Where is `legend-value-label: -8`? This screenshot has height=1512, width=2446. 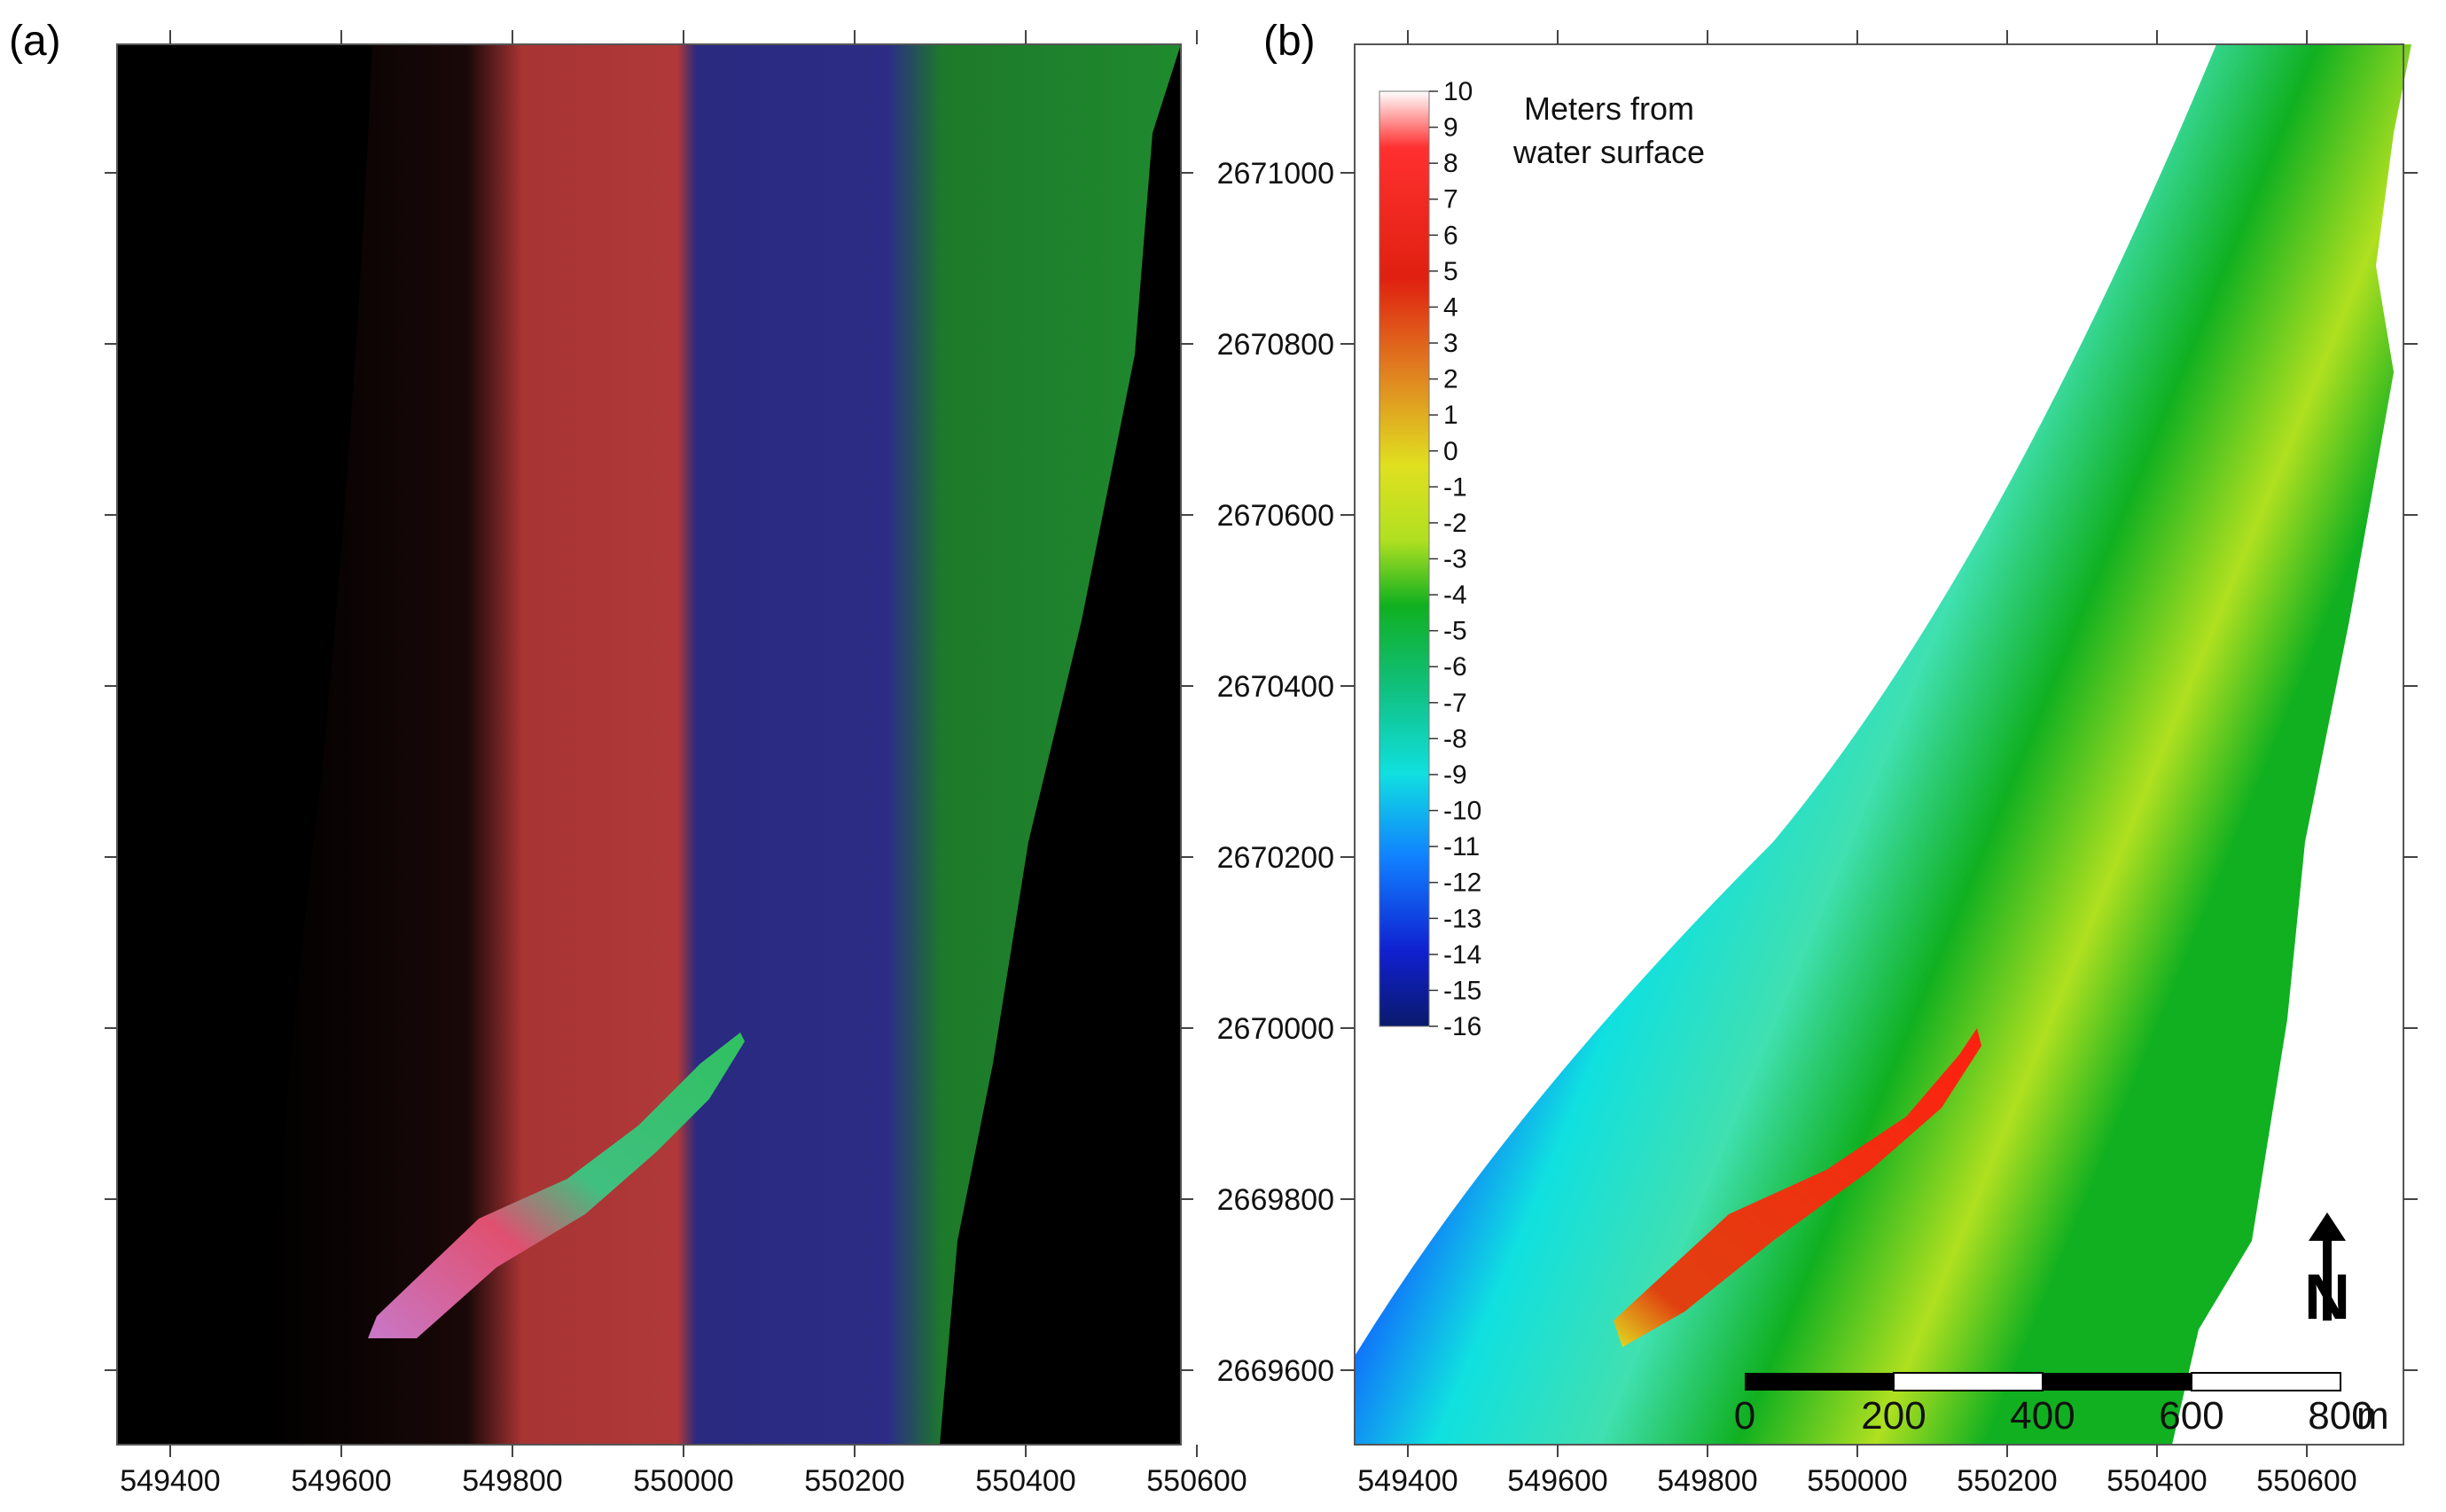 legend-value-label: -8 is located at coordinates (1455, 738).